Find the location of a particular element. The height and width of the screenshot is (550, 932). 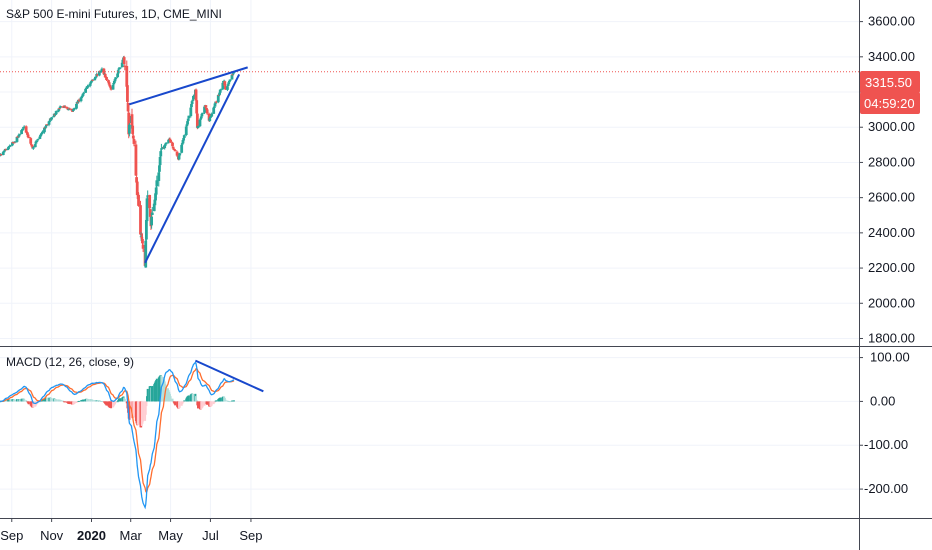

price-tick-label: 2200.00 is located at coordinates (891, 267).